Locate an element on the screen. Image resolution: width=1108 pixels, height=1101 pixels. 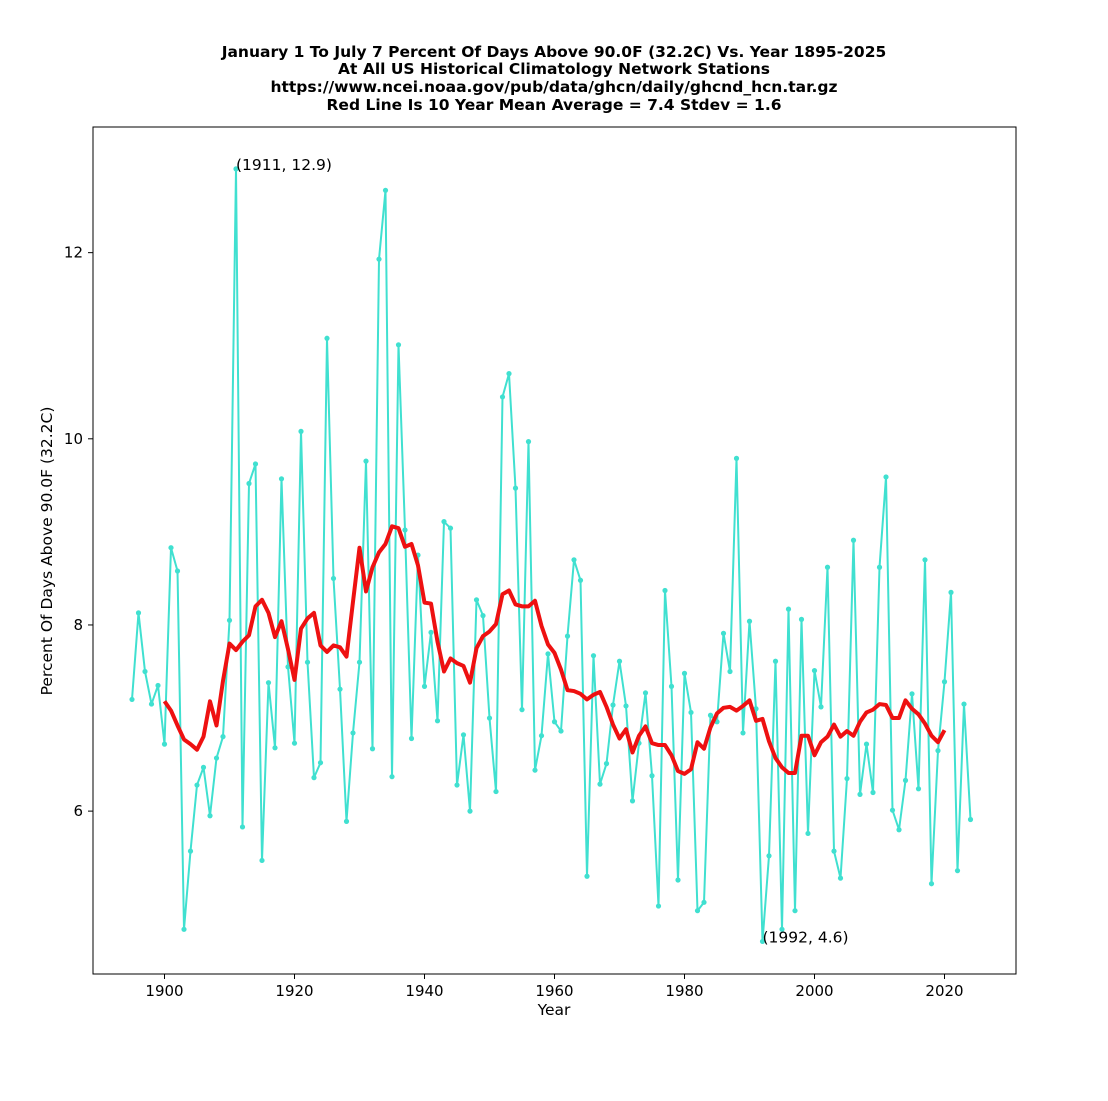
x-tick-label: 1900 is located at coordinates (164, 991).